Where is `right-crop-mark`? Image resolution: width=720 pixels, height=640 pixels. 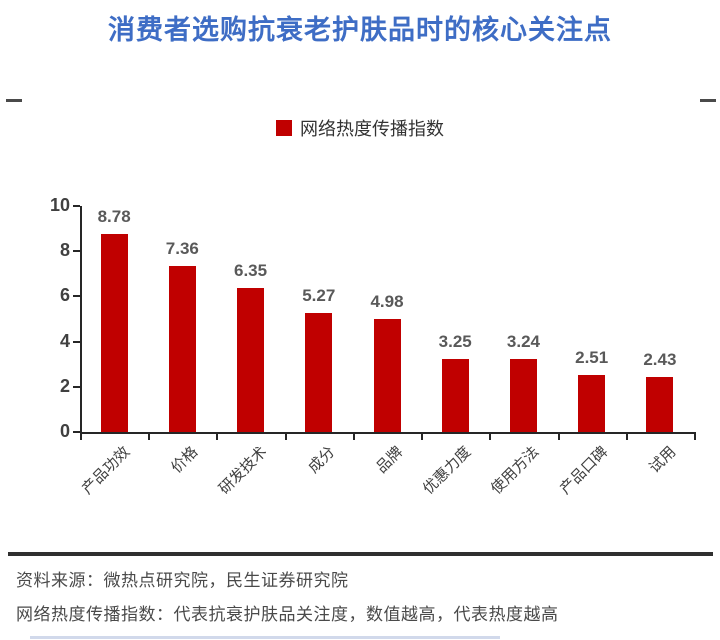
right-crop-mark is located at coordinates (708, 100).